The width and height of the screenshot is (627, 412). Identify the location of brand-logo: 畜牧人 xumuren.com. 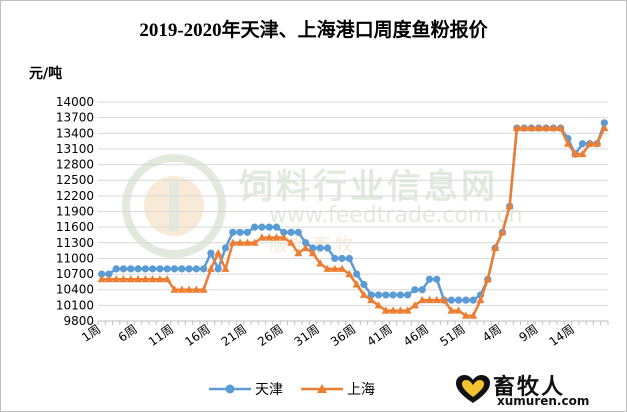
(538, 389).